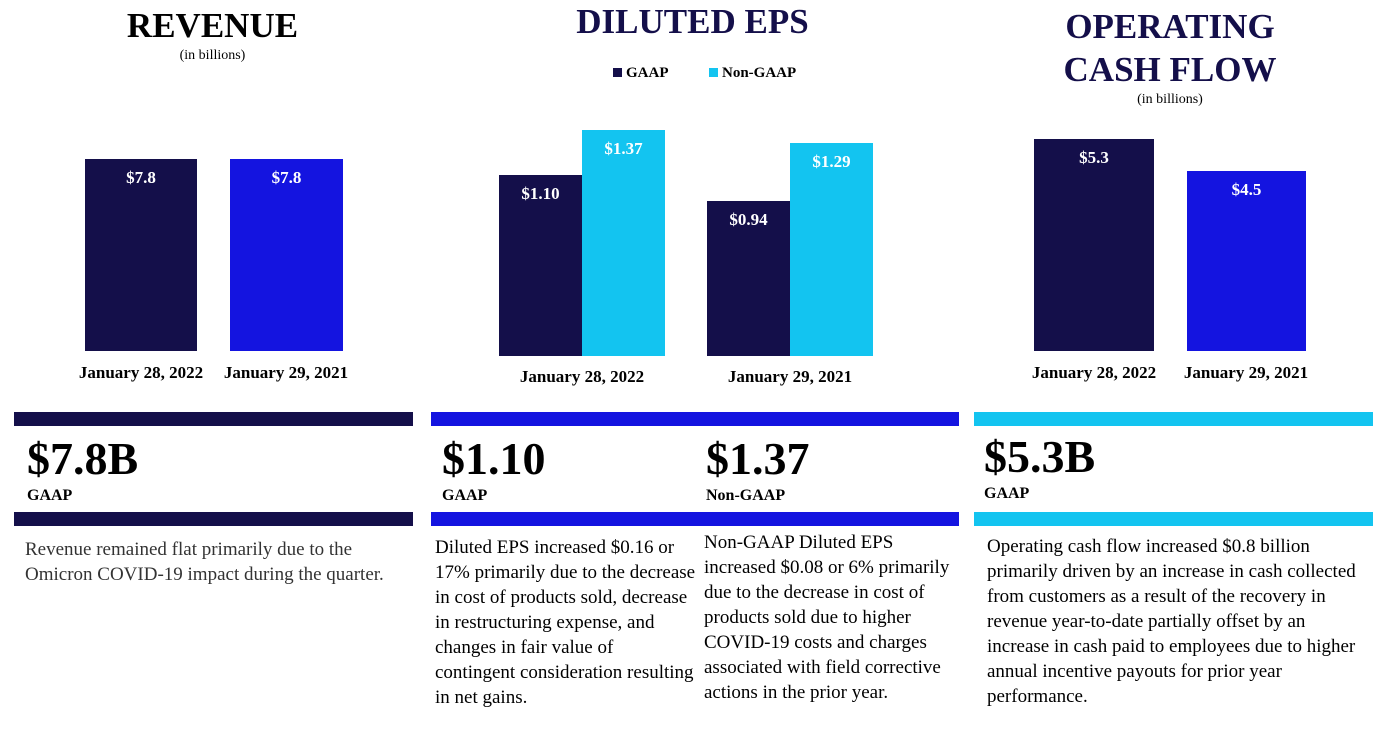 The height and width of the screenshot is (742, 1388). I want to click on revenue-top-stripe, so click(213, 419).